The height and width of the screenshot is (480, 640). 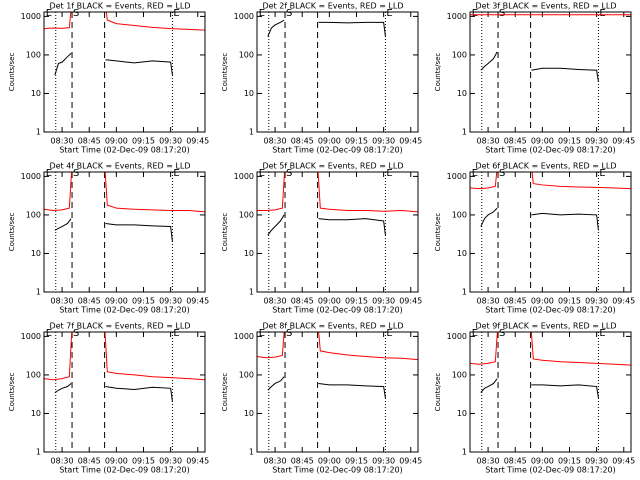 What do you see at coordinates (545, 6) in the screenshot?
I see `panel-title: Det 3f BLACK = Events, RED = LLD` at bounding box center [545, 6].